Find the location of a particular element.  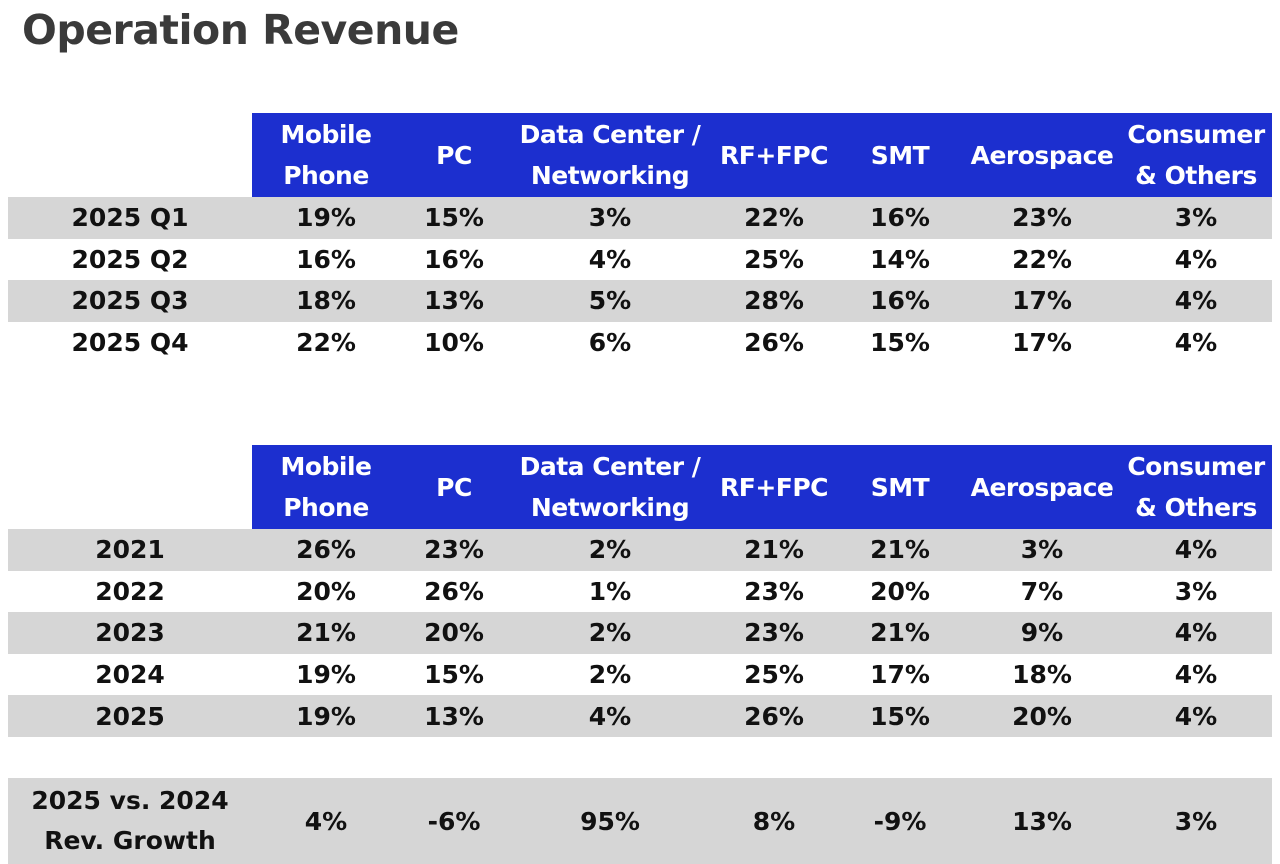

header-rf-fpc: RF+FPC is located at coordinates (774, 487).